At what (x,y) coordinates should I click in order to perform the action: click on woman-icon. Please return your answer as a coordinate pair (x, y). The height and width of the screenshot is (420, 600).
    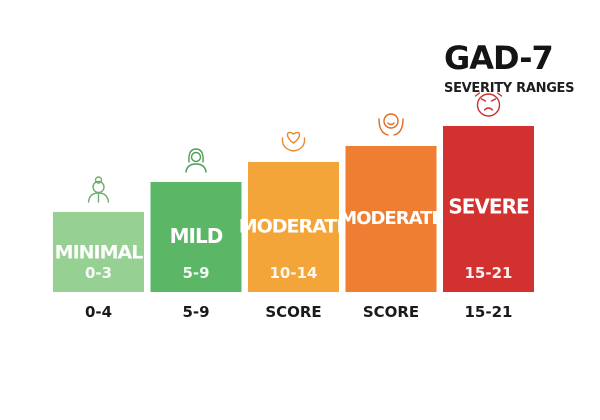
    Looking at the image, I should click on (196, 160).